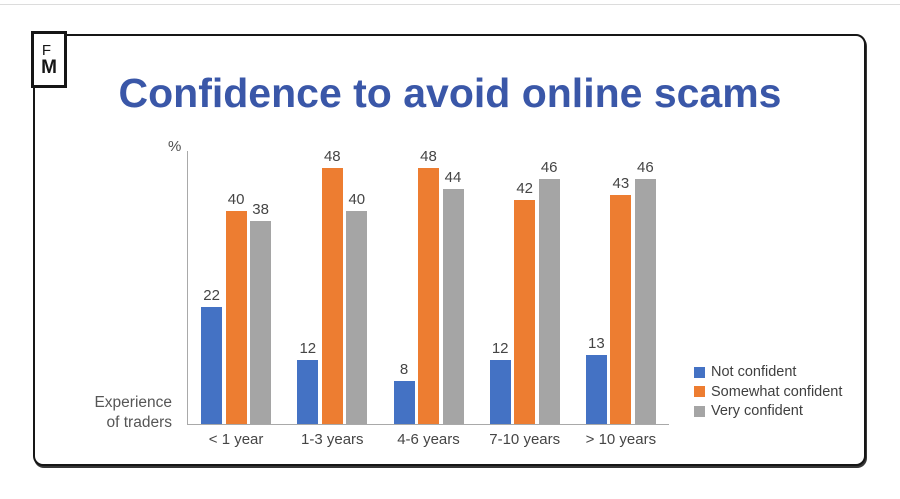 The height and width of the screenshot is (499, 900). Describe the element at coordinates (139, 422) in the screenshot. I see `x-axis-title-line2: of traders` at that location.